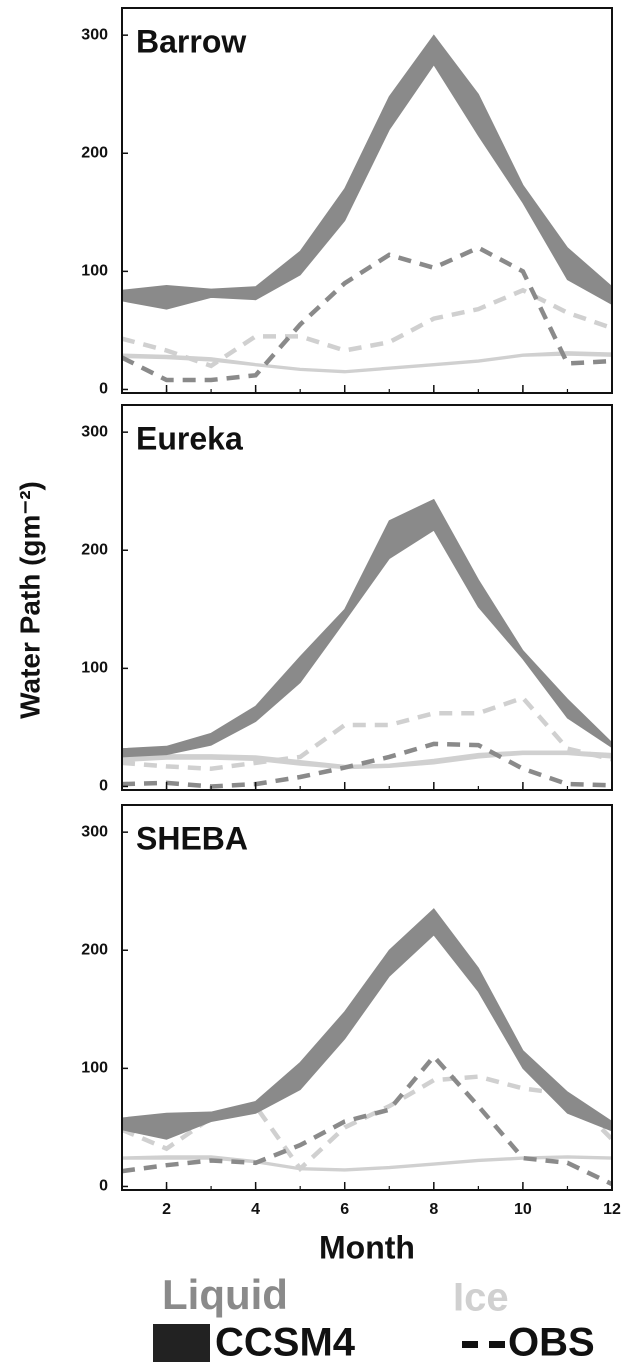  What do you see at coordinates (255, 1209) in the screenshot?
I see `x-tick-label: 4` at bounding box center [255, 1209].